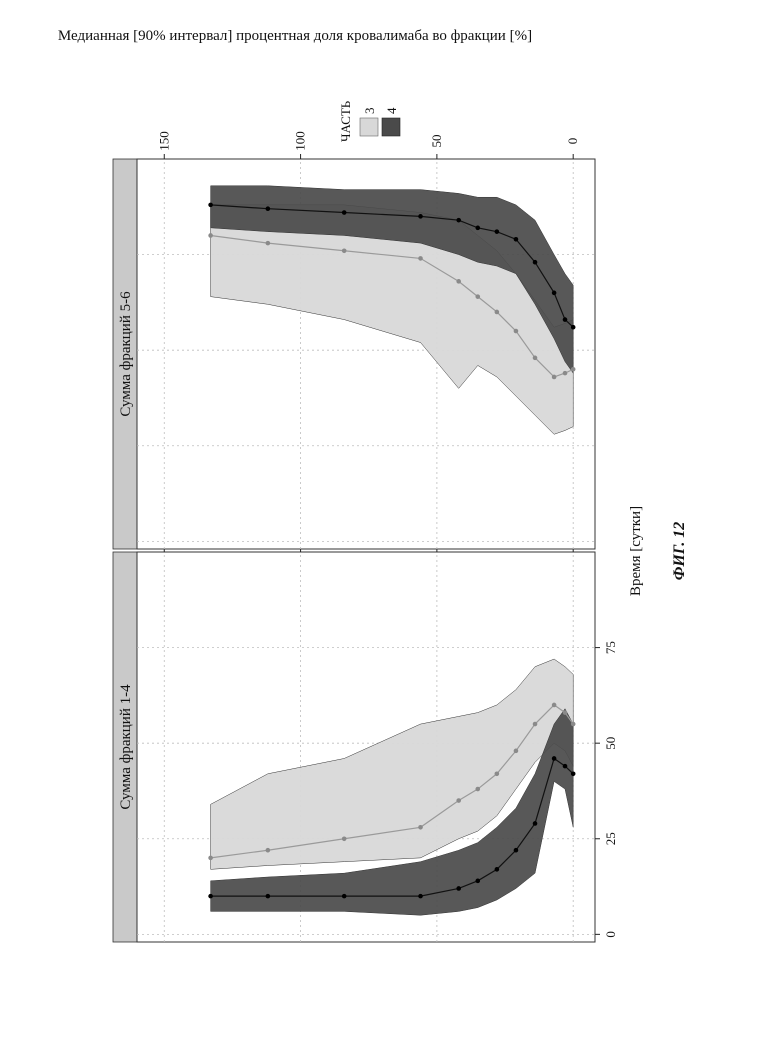 The height and width of the screenshot is (1042, 780). What do you see at coordinates (679, 551) in the screenshot?
I see `figure-caption: ФИГ. 12` at bounding box center [679, 551].